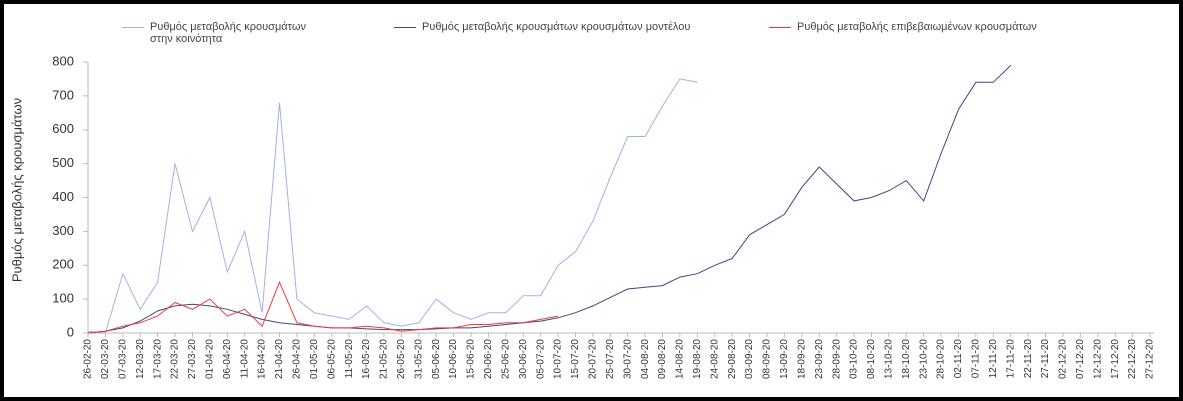 The image size is (1183, 401). What do you see at coordinates (1150, 359) in the screenshot?
I see `x-tick-label: 27-12-20` at bounding box center [1150, 359].